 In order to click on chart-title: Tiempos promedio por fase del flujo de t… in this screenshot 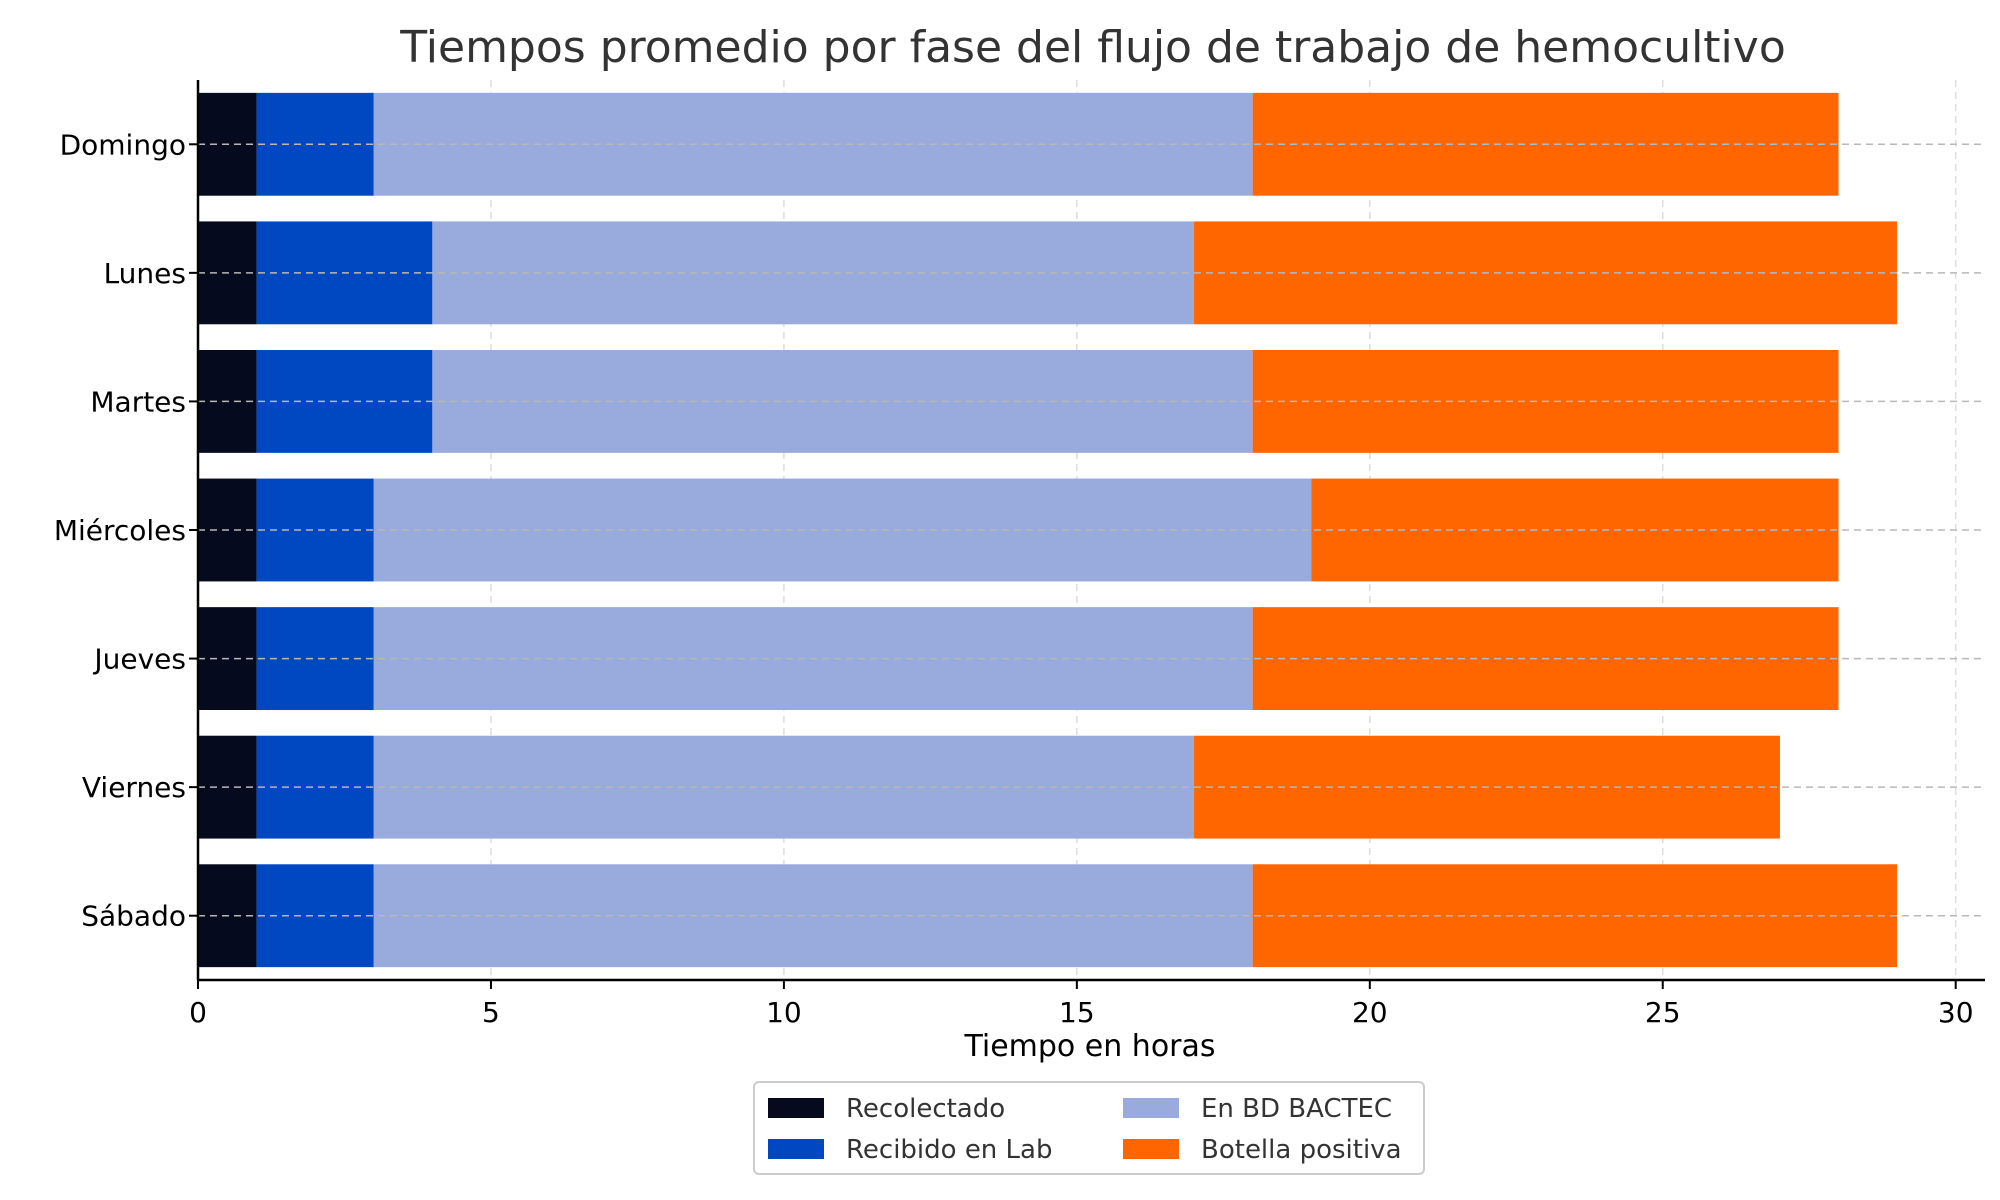, I will do `click(1092, 47)`.